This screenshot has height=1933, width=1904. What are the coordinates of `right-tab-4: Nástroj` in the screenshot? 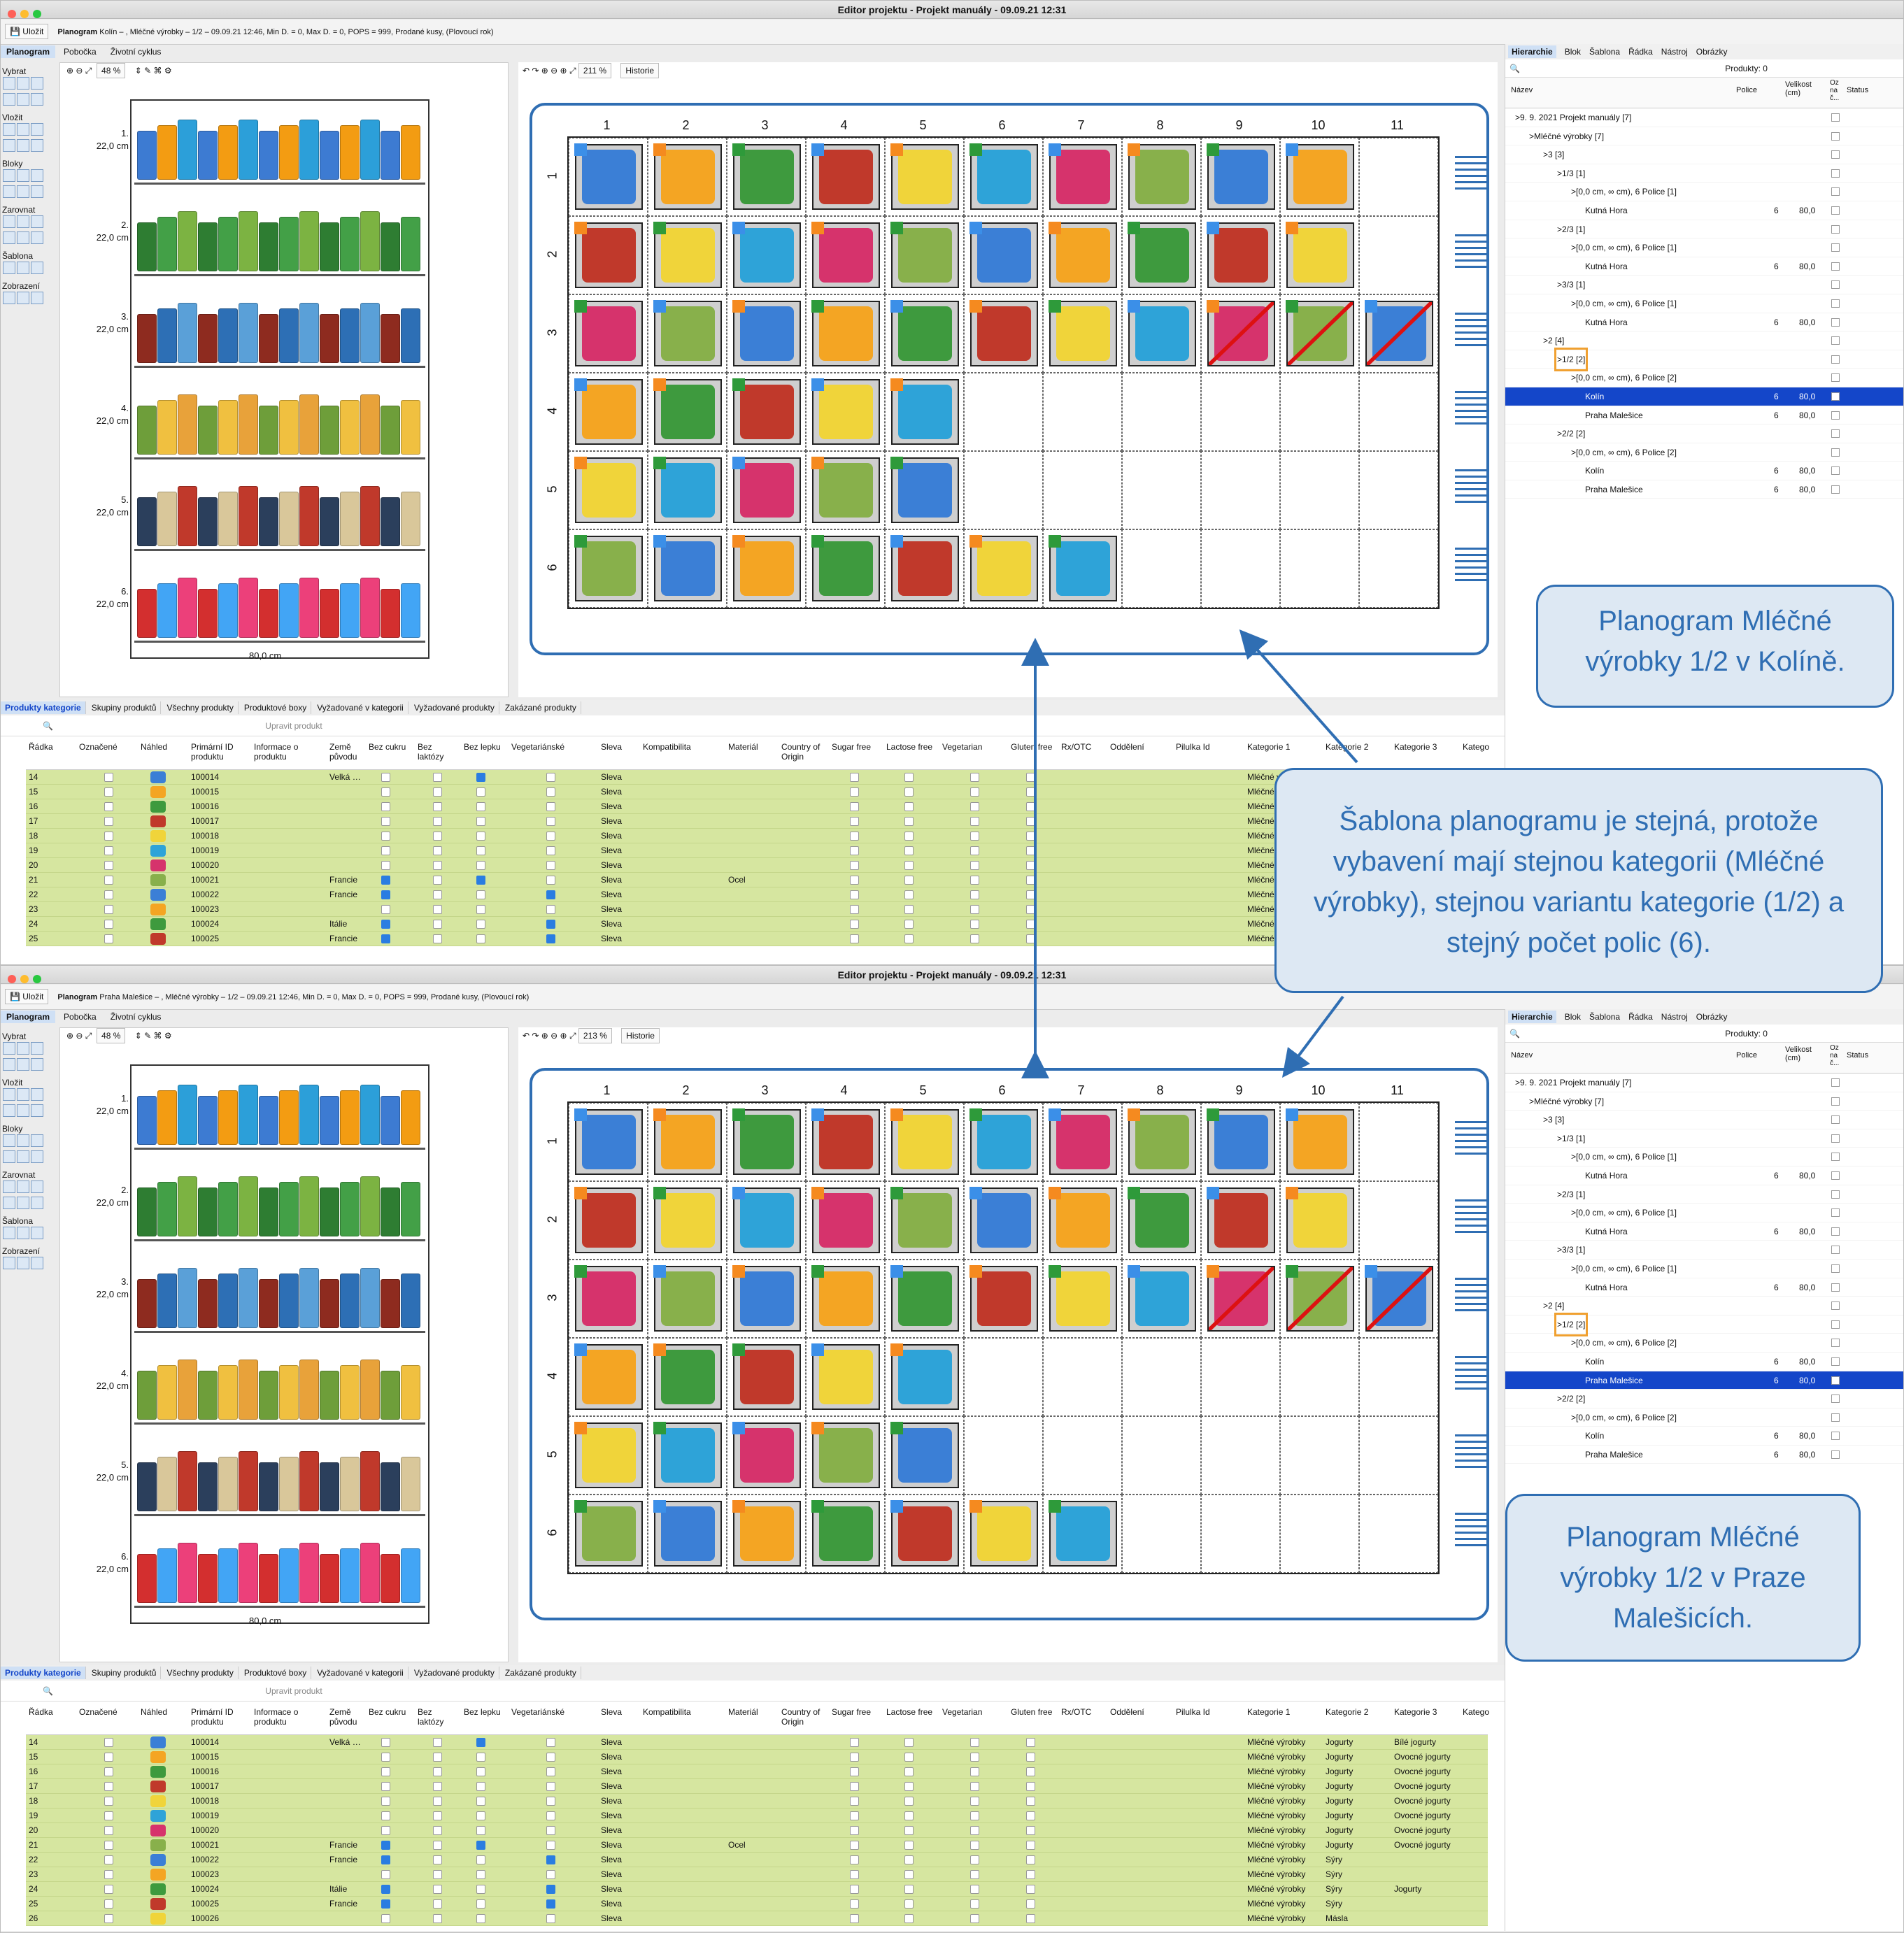 It's located at (1674, 52).